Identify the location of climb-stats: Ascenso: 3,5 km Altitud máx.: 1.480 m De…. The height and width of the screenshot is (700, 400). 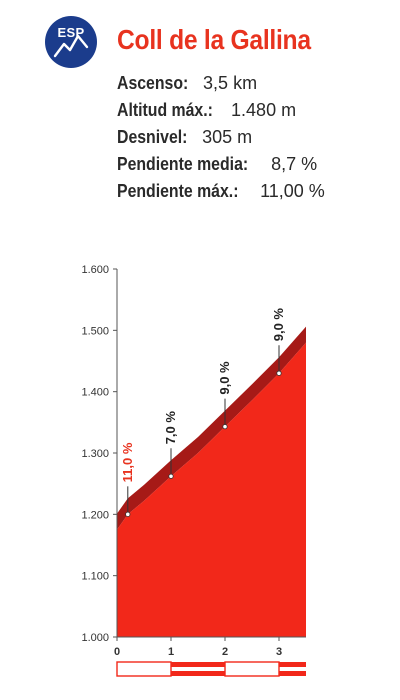
(221, 139).